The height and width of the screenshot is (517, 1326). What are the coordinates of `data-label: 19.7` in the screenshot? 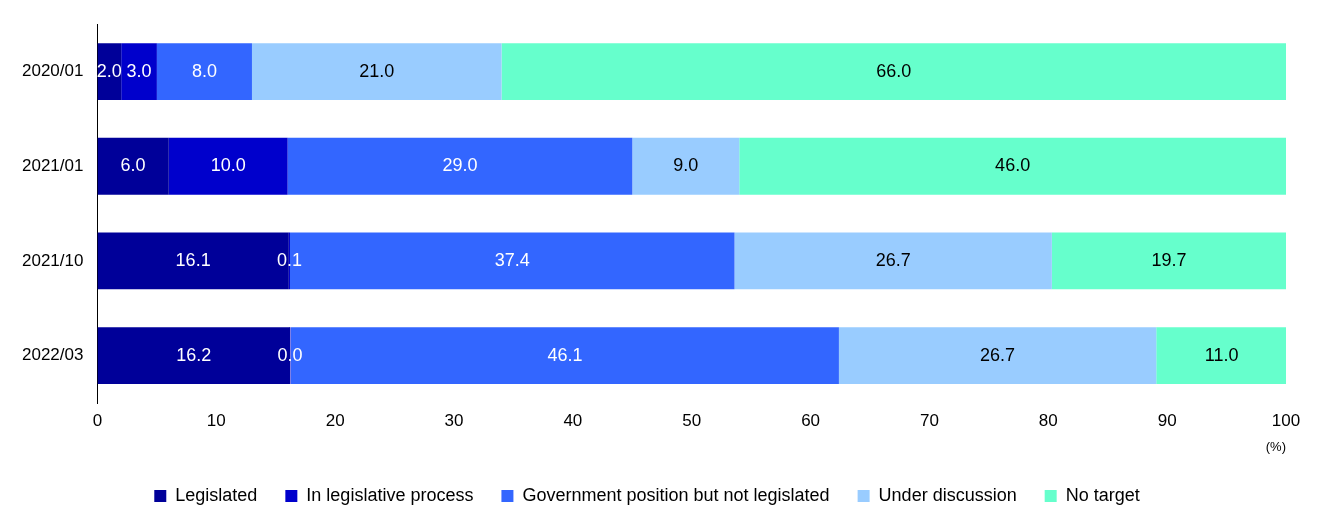 It's located at (1169, 259).